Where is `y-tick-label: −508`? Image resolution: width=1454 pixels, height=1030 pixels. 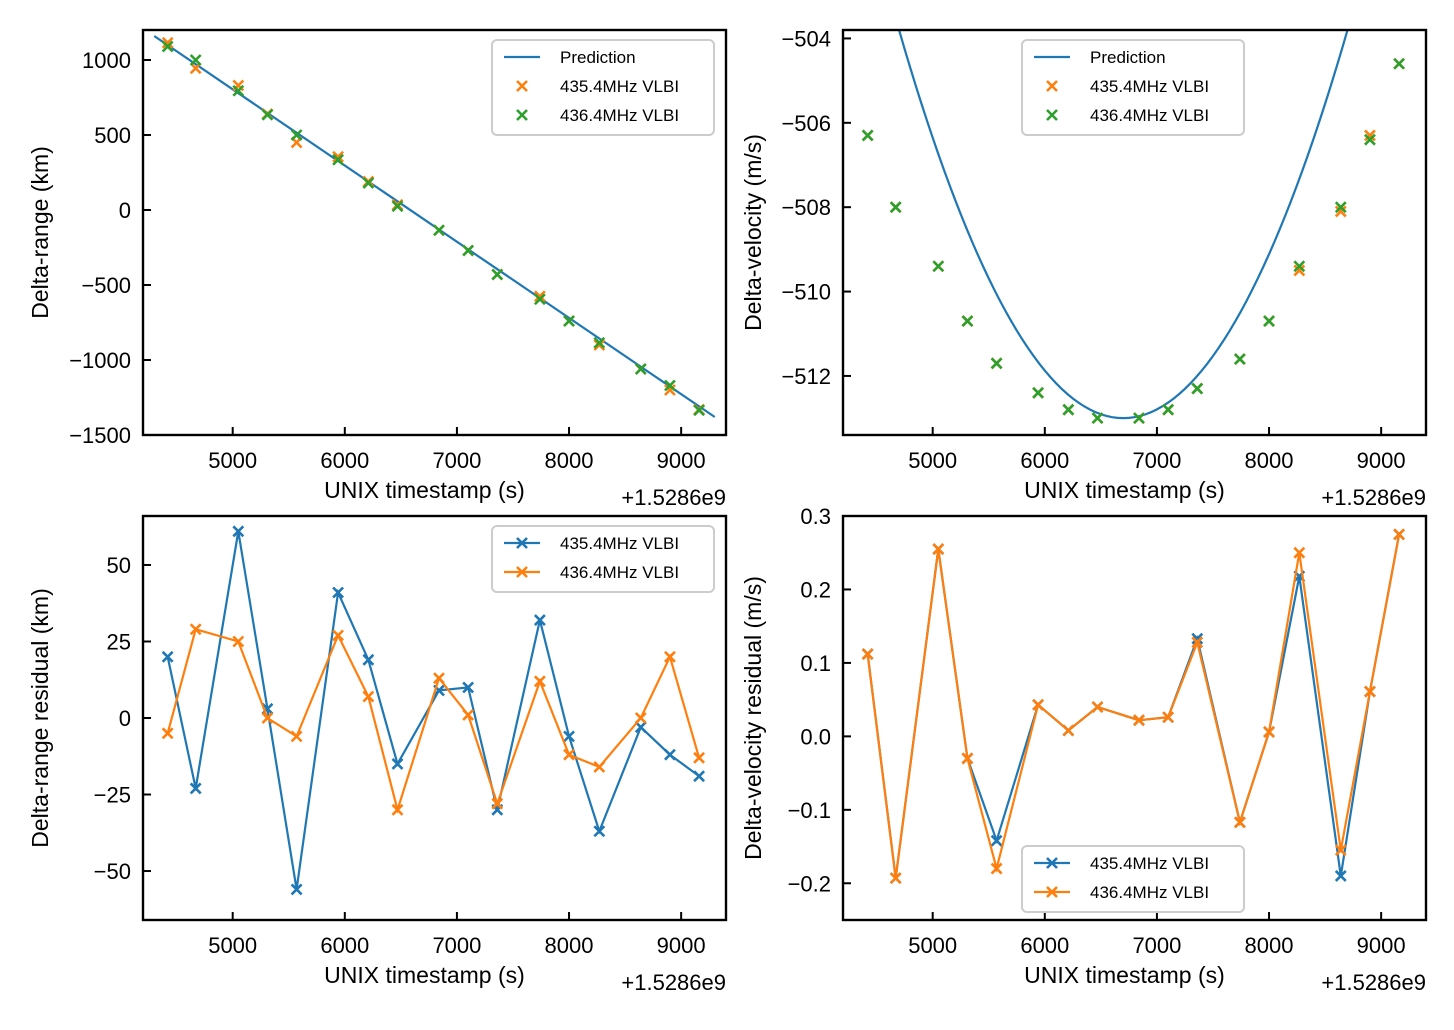 y-tick-label: −508 is located at coordinates (806, 207).